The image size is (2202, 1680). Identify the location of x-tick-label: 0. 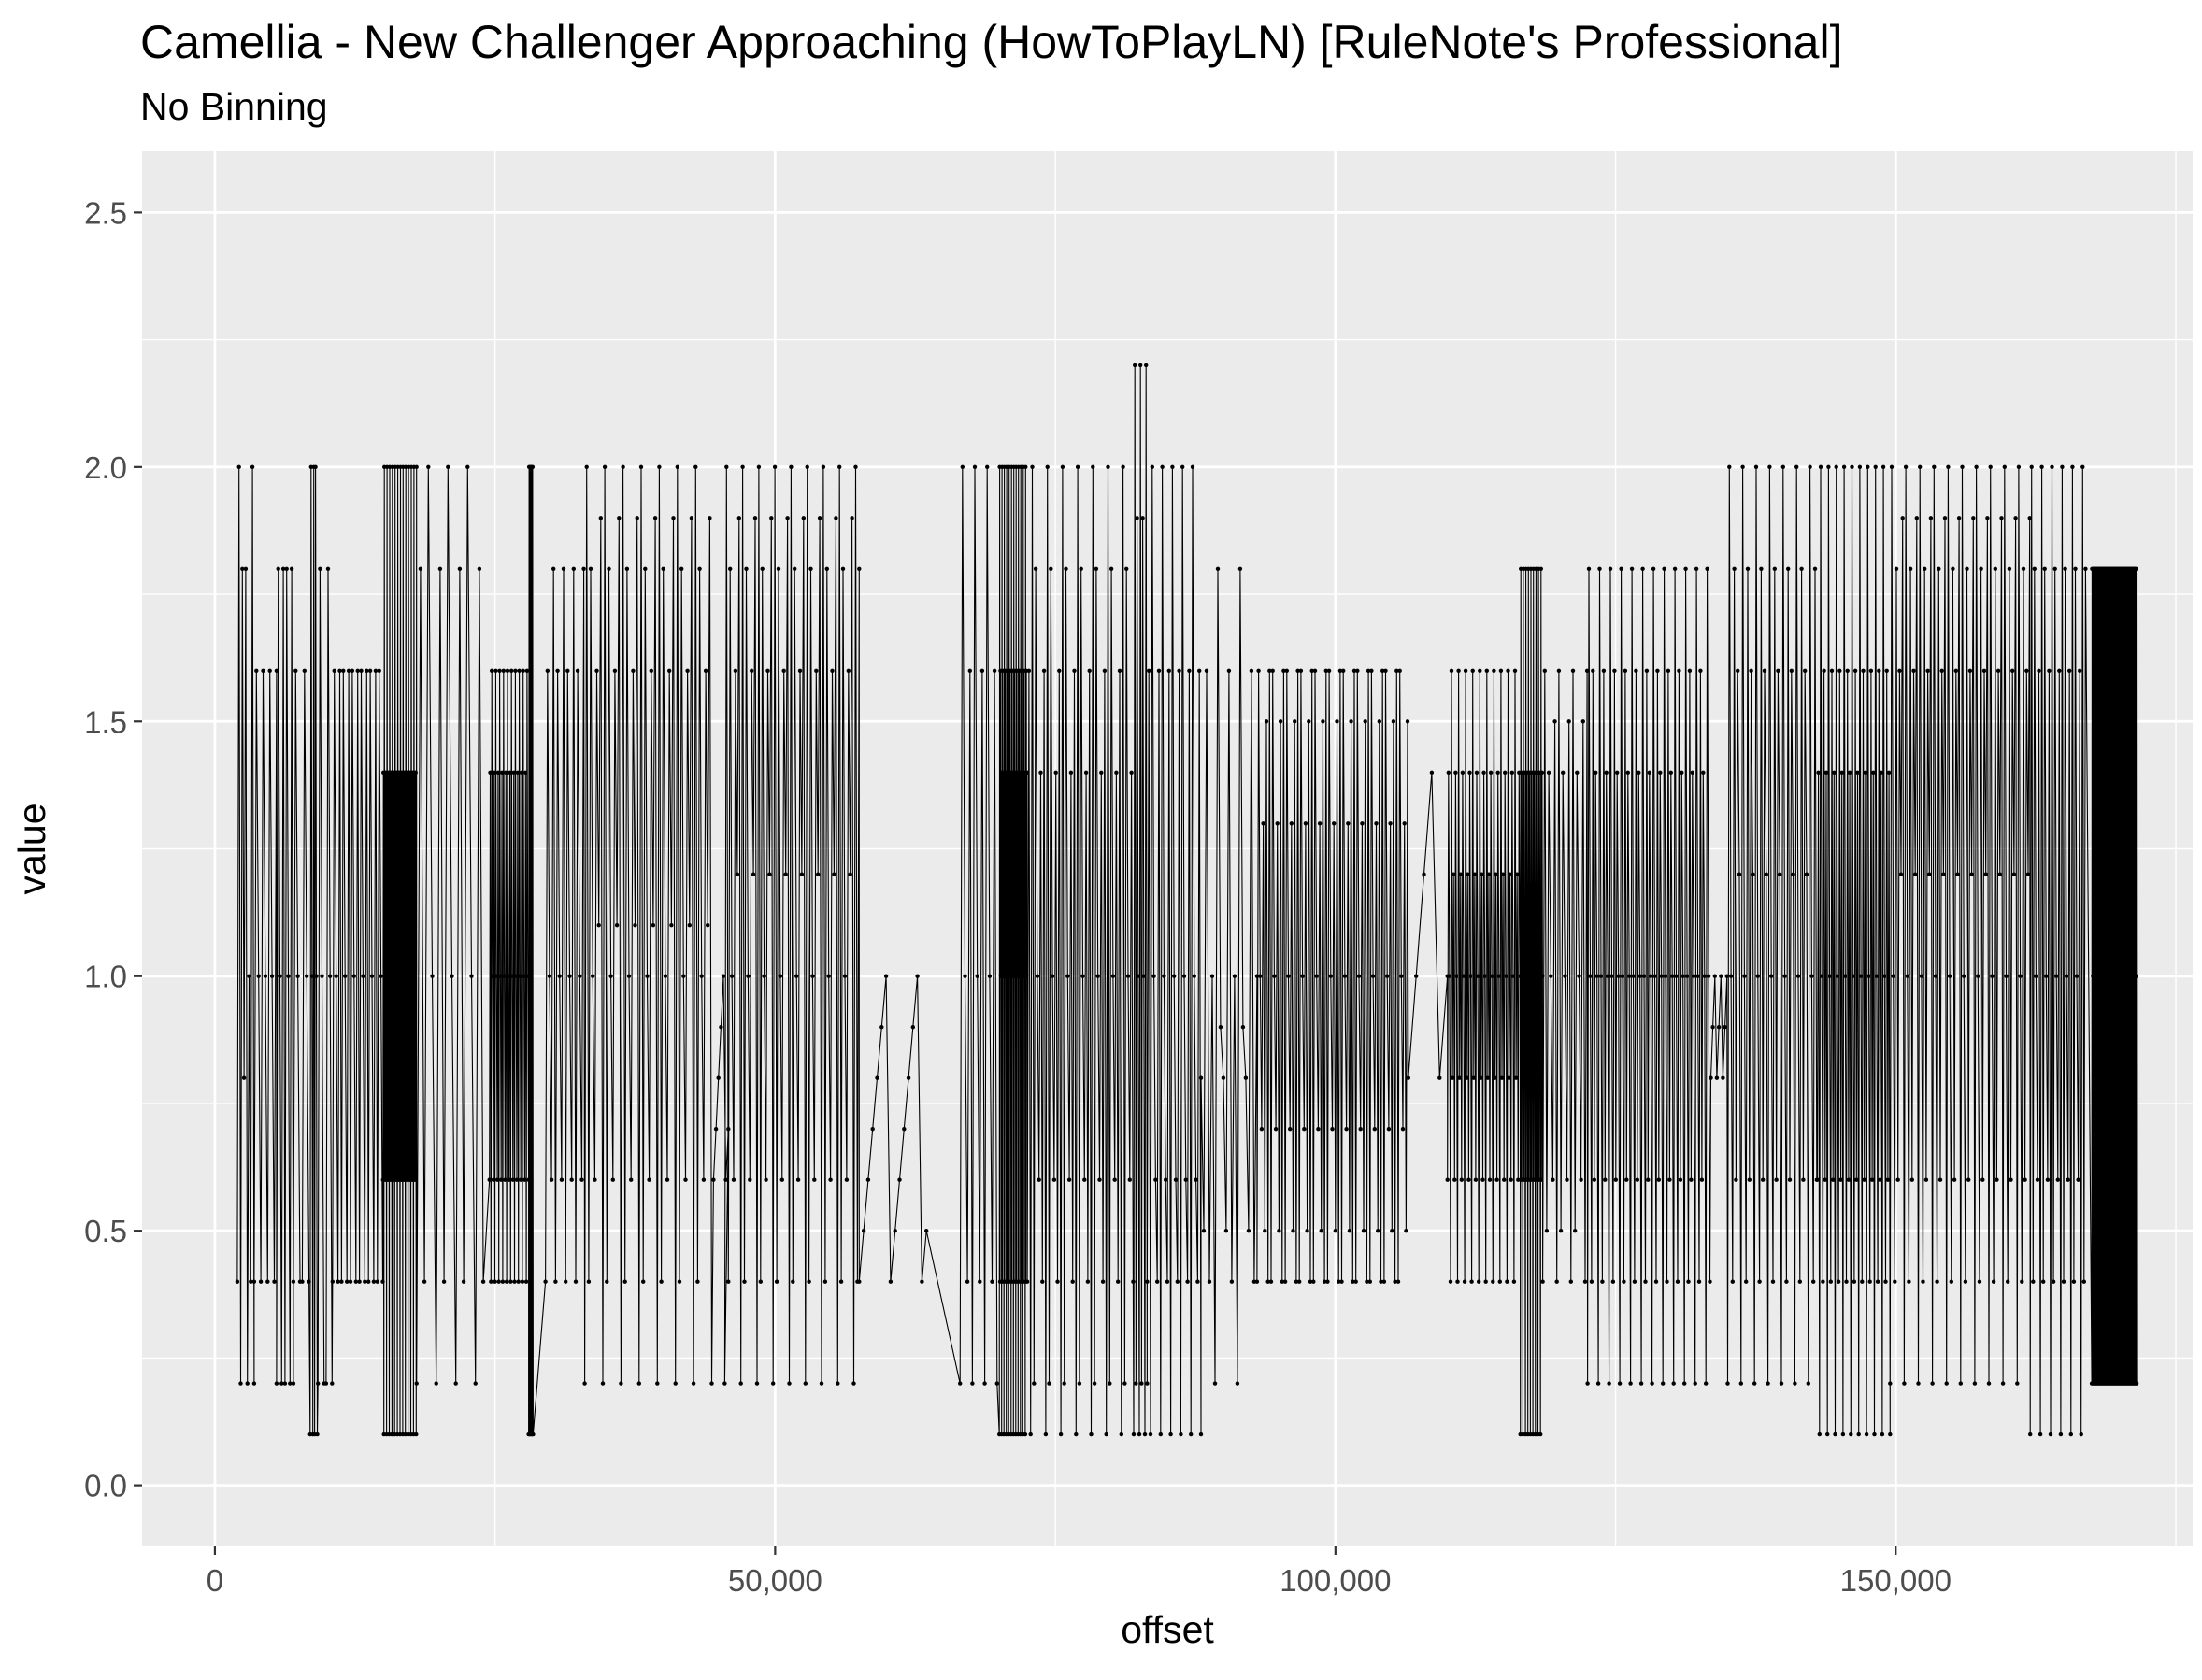
(215, 1580).